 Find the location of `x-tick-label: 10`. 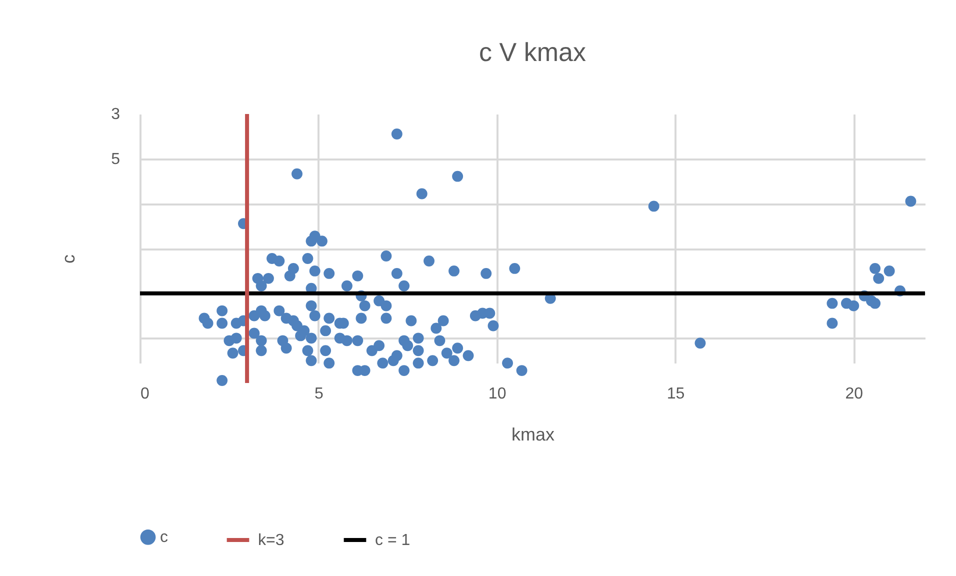

x-tick-label: 10 is located at coordinates (497, 394).